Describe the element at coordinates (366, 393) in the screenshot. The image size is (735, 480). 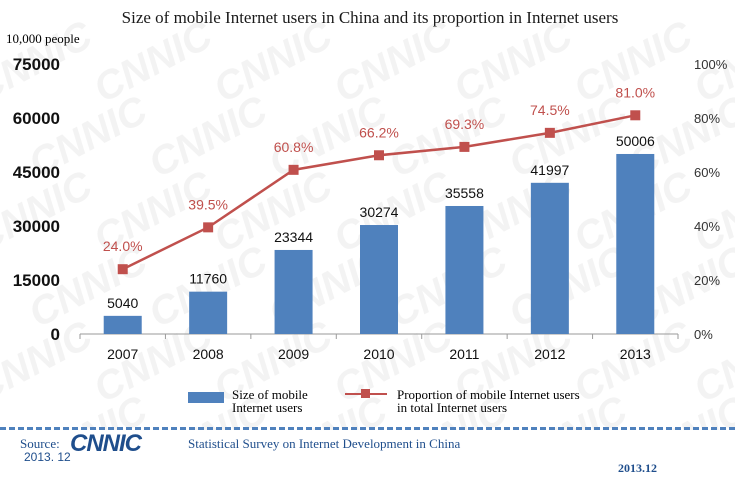
I see `legend-swatch-line` at that location.